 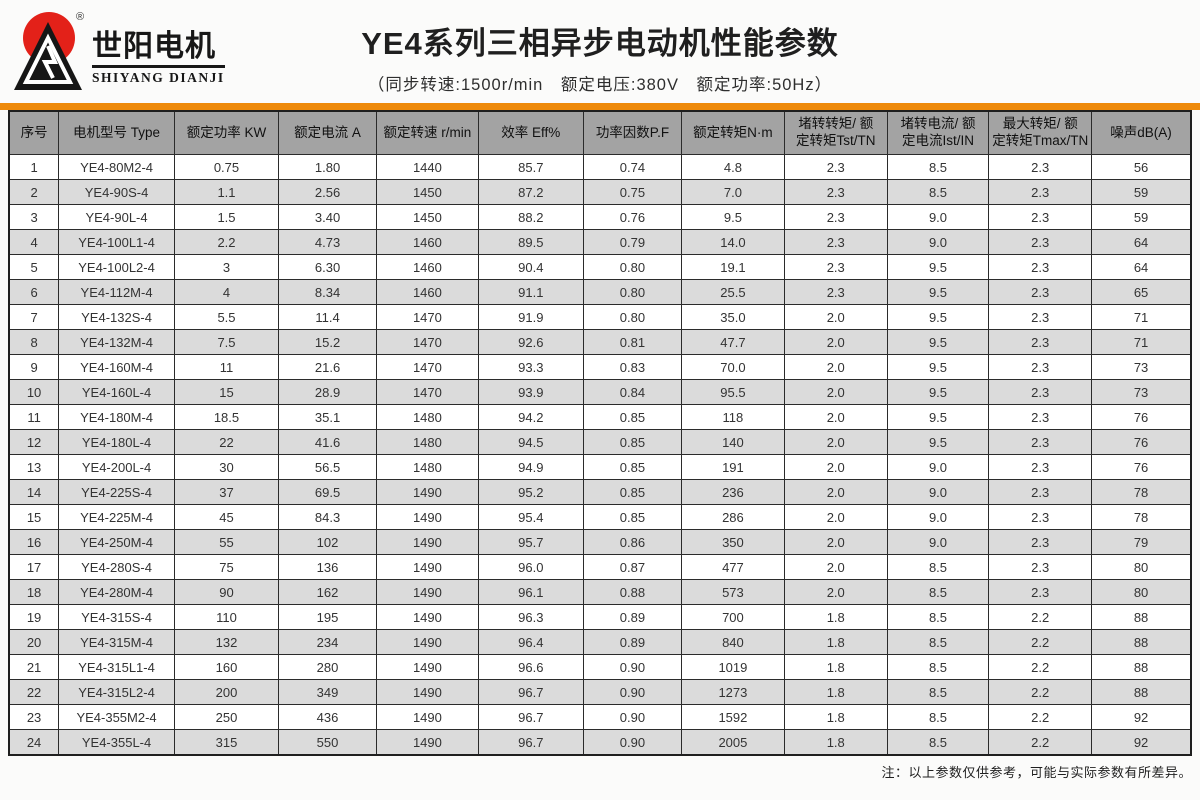 I want to click on table-cell: 840, so click(x=733, y=642).